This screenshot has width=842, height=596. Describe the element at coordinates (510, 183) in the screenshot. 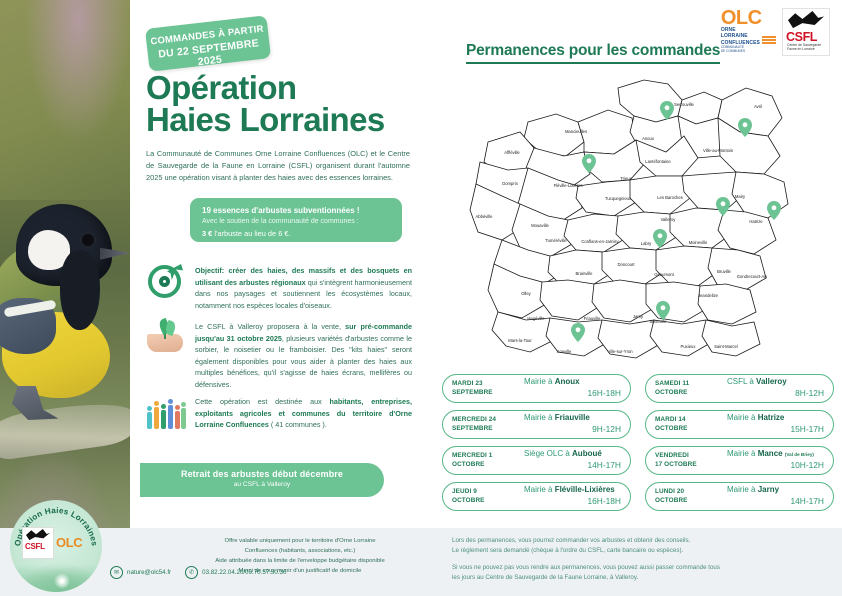

I see `map-commune-label: Domprix` at that location.